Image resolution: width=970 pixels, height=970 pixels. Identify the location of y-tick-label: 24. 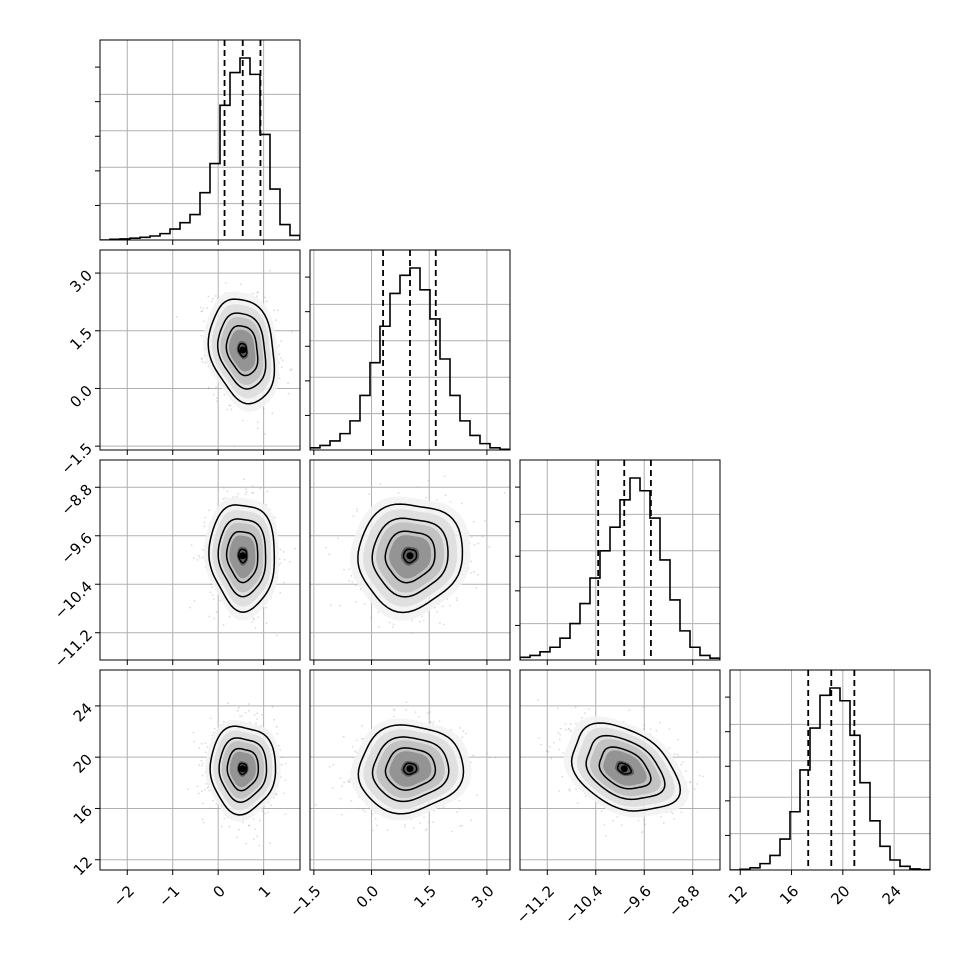
(83, 712).